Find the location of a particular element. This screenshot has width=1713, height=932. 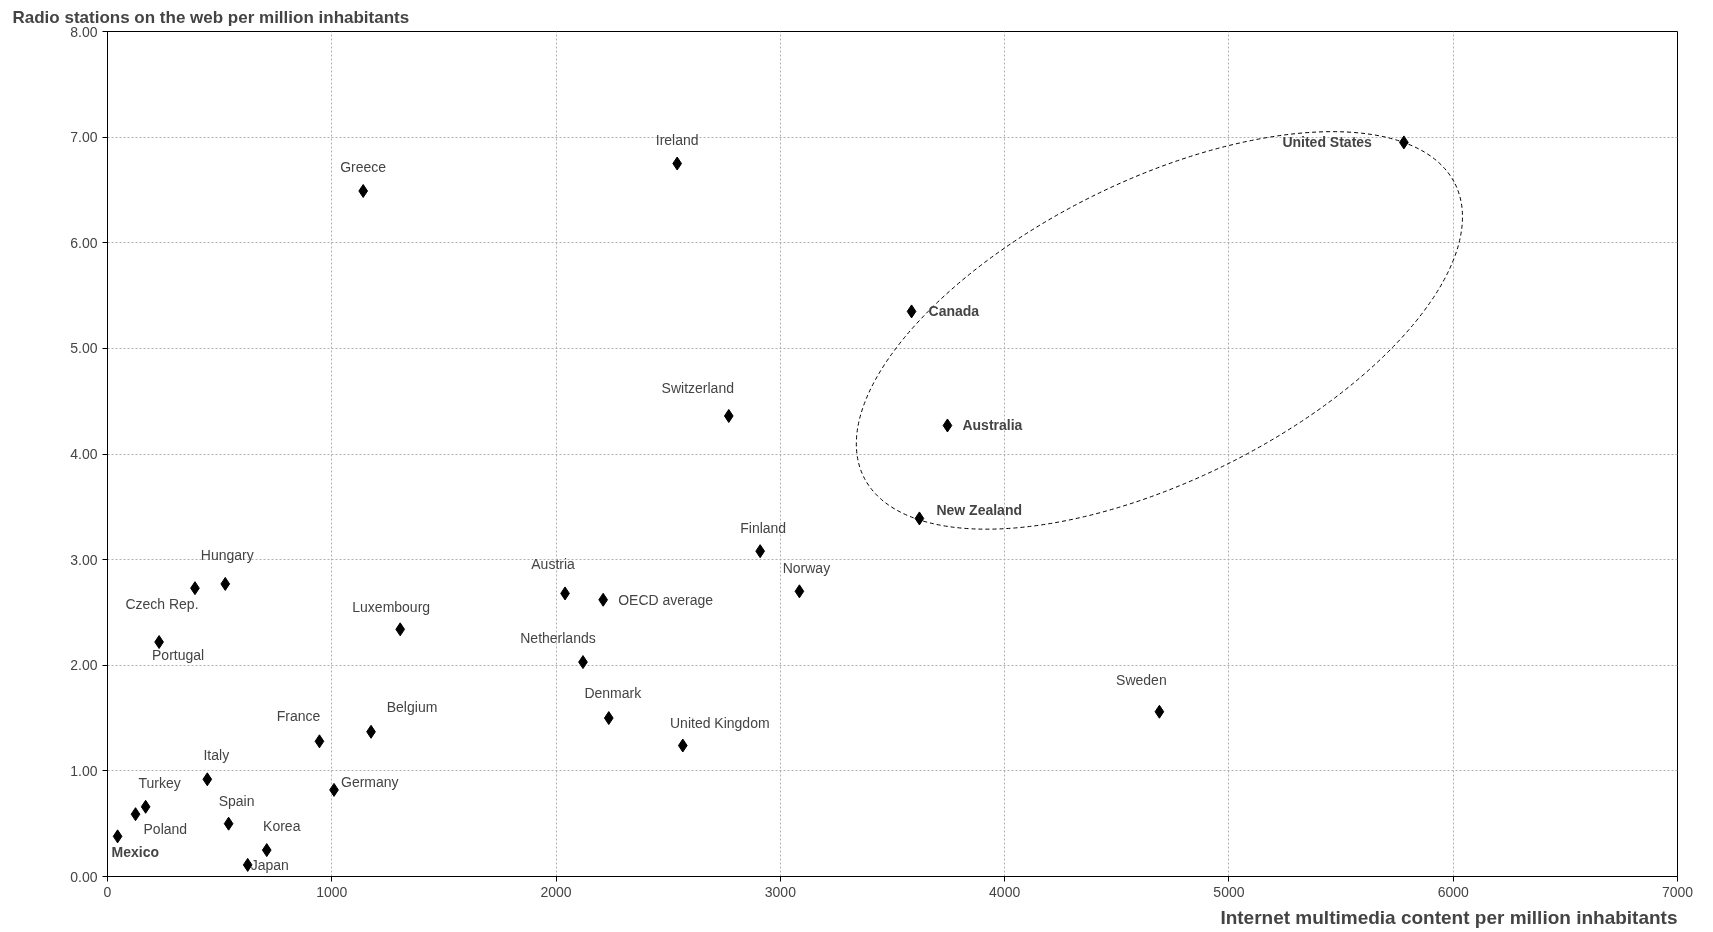

y-tick-label: 7.00 is located at coordinates (84, 137).